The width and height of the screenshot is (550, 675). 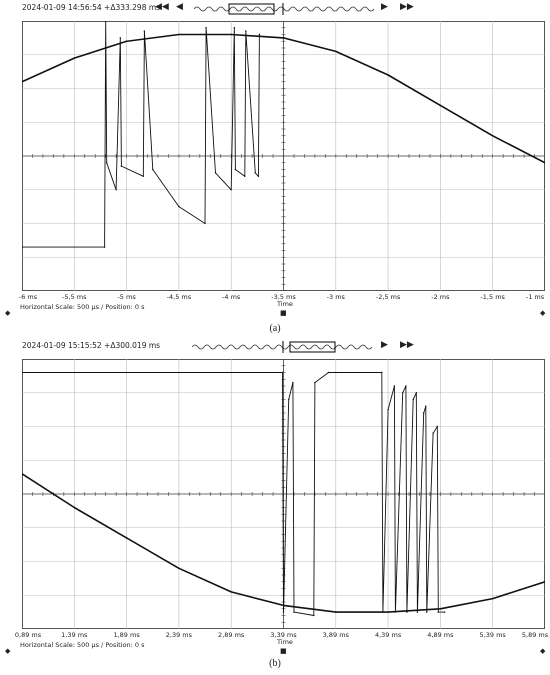 What do you see at coordinates (91, 345) in the screenshot?
I see `timestamp: 2024-01-09 15:15:52 +Δ300.019 ms` at bounding box center [91, 345].